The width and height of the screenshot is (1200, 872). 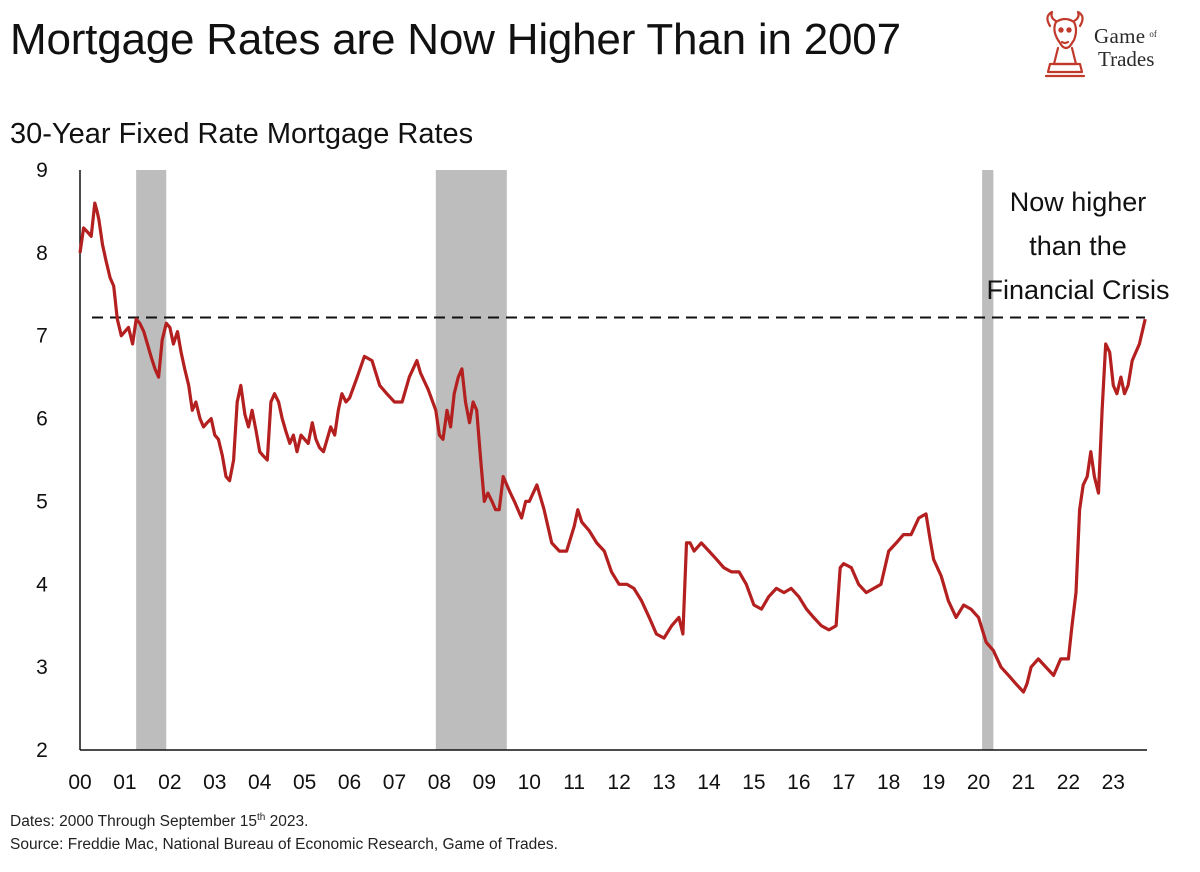 I want to click on y-tick-label-3: 3, so click(x=42, y=667).